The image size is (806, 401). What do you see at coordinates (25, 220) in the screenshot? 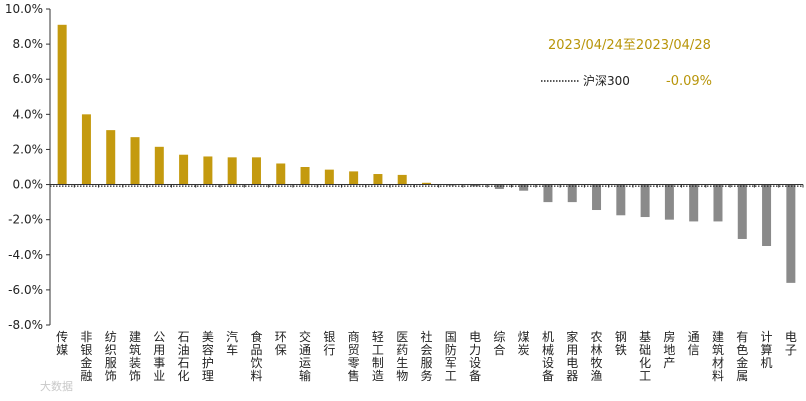
I see `y-tick-label: -2.0%` at bounding box center [25, 220].